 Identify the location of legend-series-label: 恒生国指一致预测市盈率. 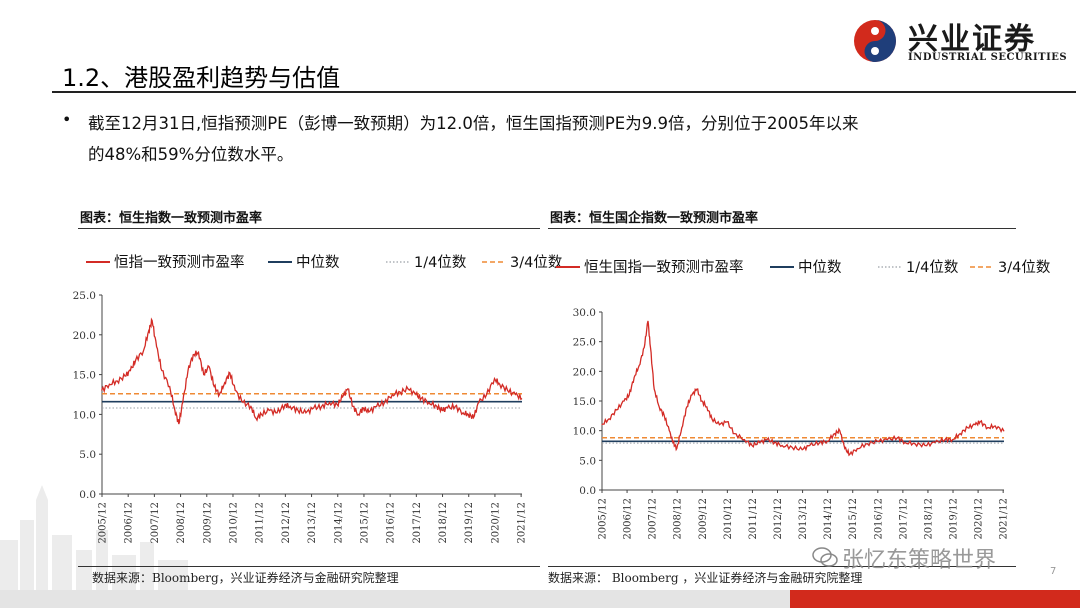
(664, 267).